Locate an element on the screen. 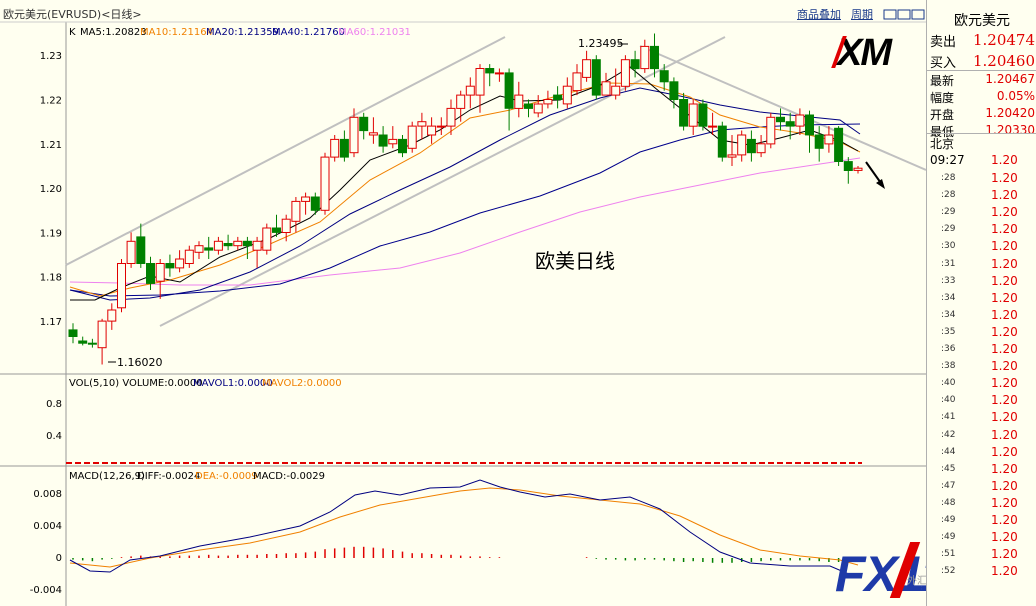 The width and height of the screenshot is (1036, 606). tick-time: :38 is located at coordinates (948, 366).